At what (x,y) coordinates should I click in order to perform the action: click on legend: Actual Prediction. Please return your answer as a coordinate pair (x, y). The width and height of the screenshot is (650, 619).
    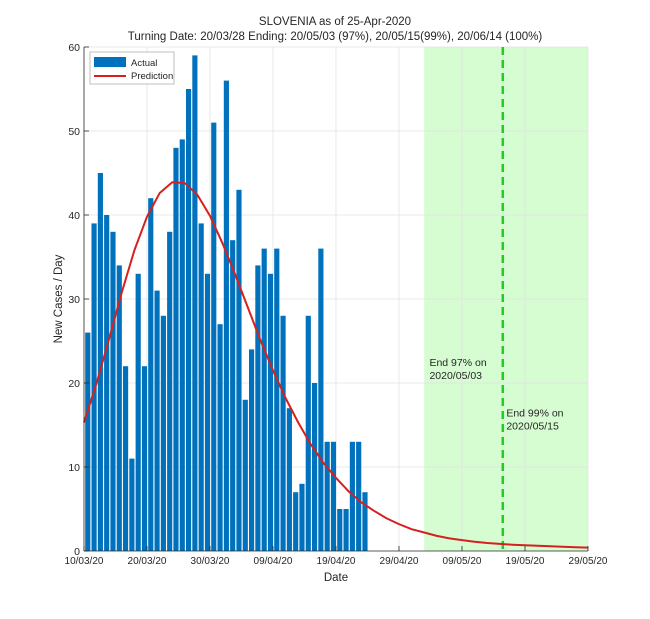
    Looking at the image, I should click on (132, 68).